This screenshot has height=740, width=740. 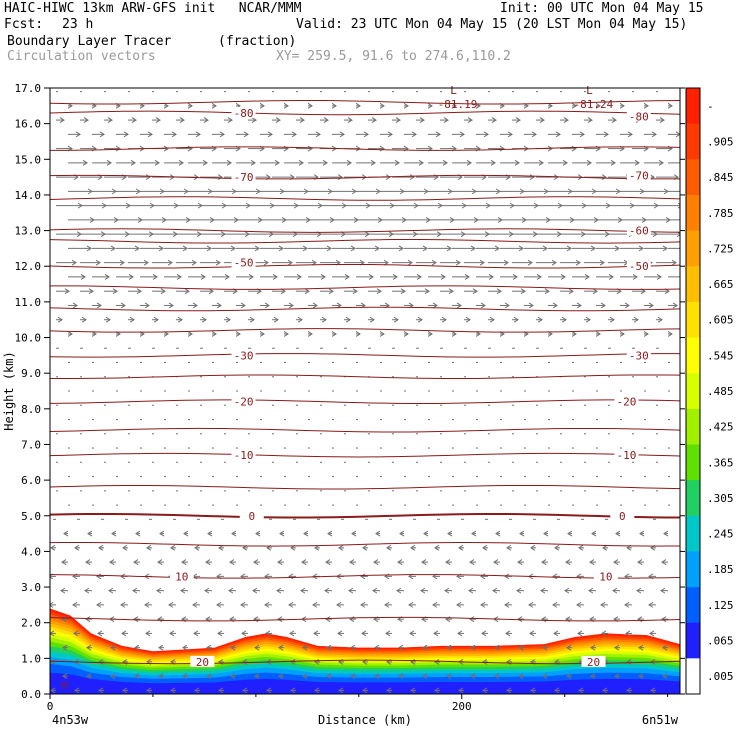 What do you see at coordinates (660, 720) in the screenshot?
I see `x-right-endpoint: 6n51w` at bounding box center [660, 720].